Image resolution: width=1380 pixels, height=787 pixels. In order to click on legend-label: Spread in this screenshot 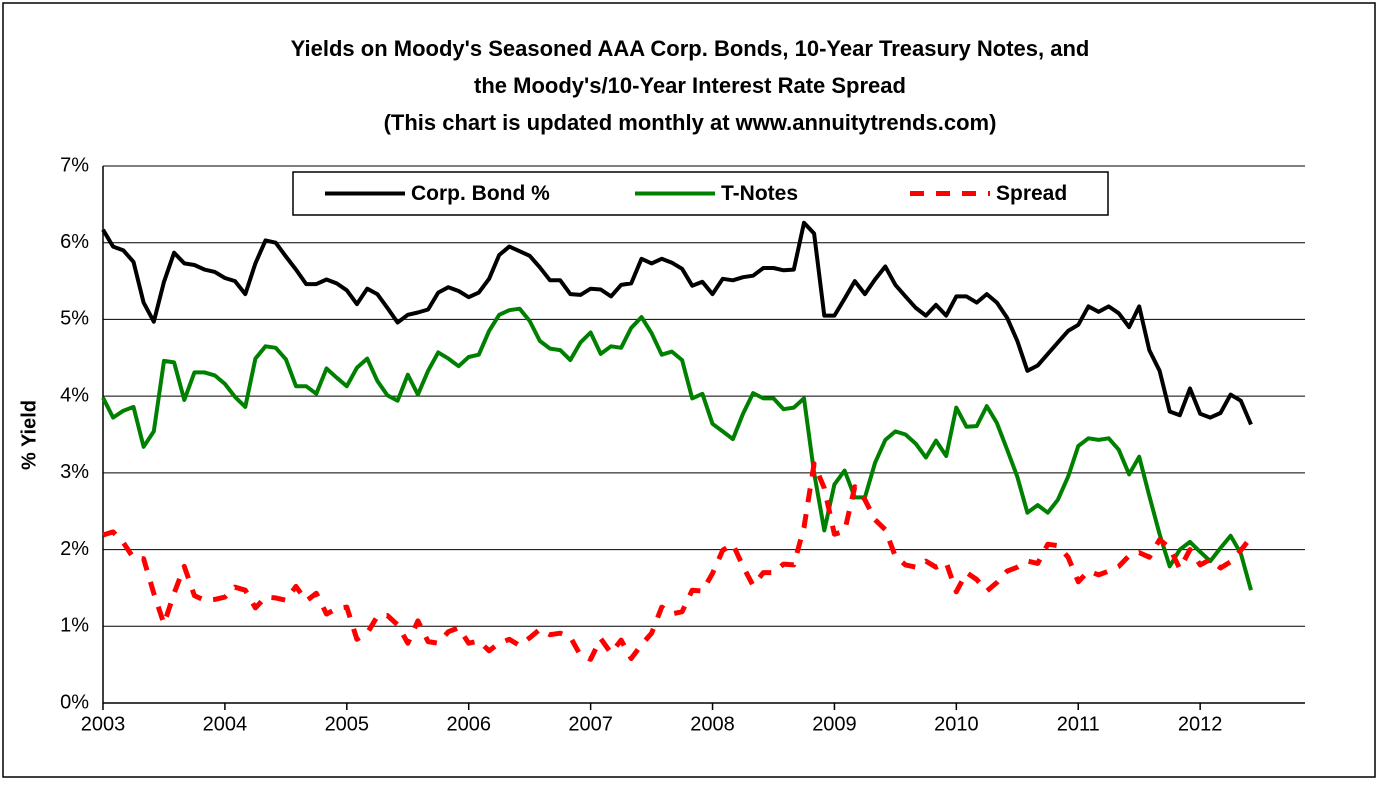, I will do `click(1031, 193)`.